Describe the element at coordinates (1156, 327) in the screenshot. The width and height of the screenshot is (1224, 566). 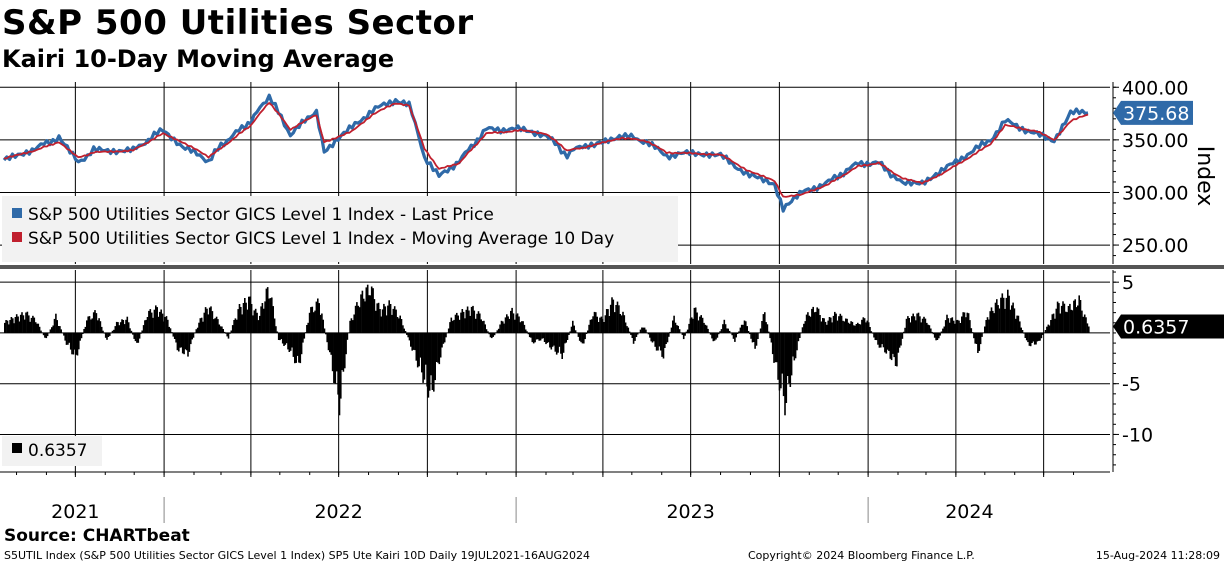
I see `last-kairi-tag-label: 0.6357` at that location.